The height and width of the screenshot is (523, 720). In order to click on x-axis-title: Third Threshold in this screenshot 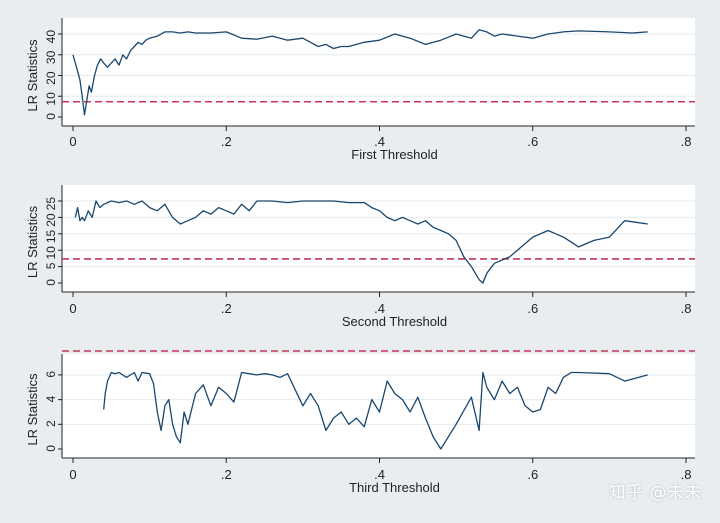, I will do `click(394, 487)`.